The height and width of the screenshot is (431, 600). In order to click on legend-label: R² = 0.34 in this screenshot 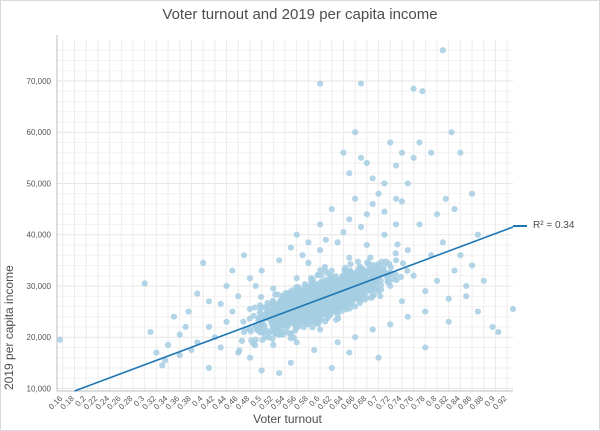, I will do `click(554, 225)`.